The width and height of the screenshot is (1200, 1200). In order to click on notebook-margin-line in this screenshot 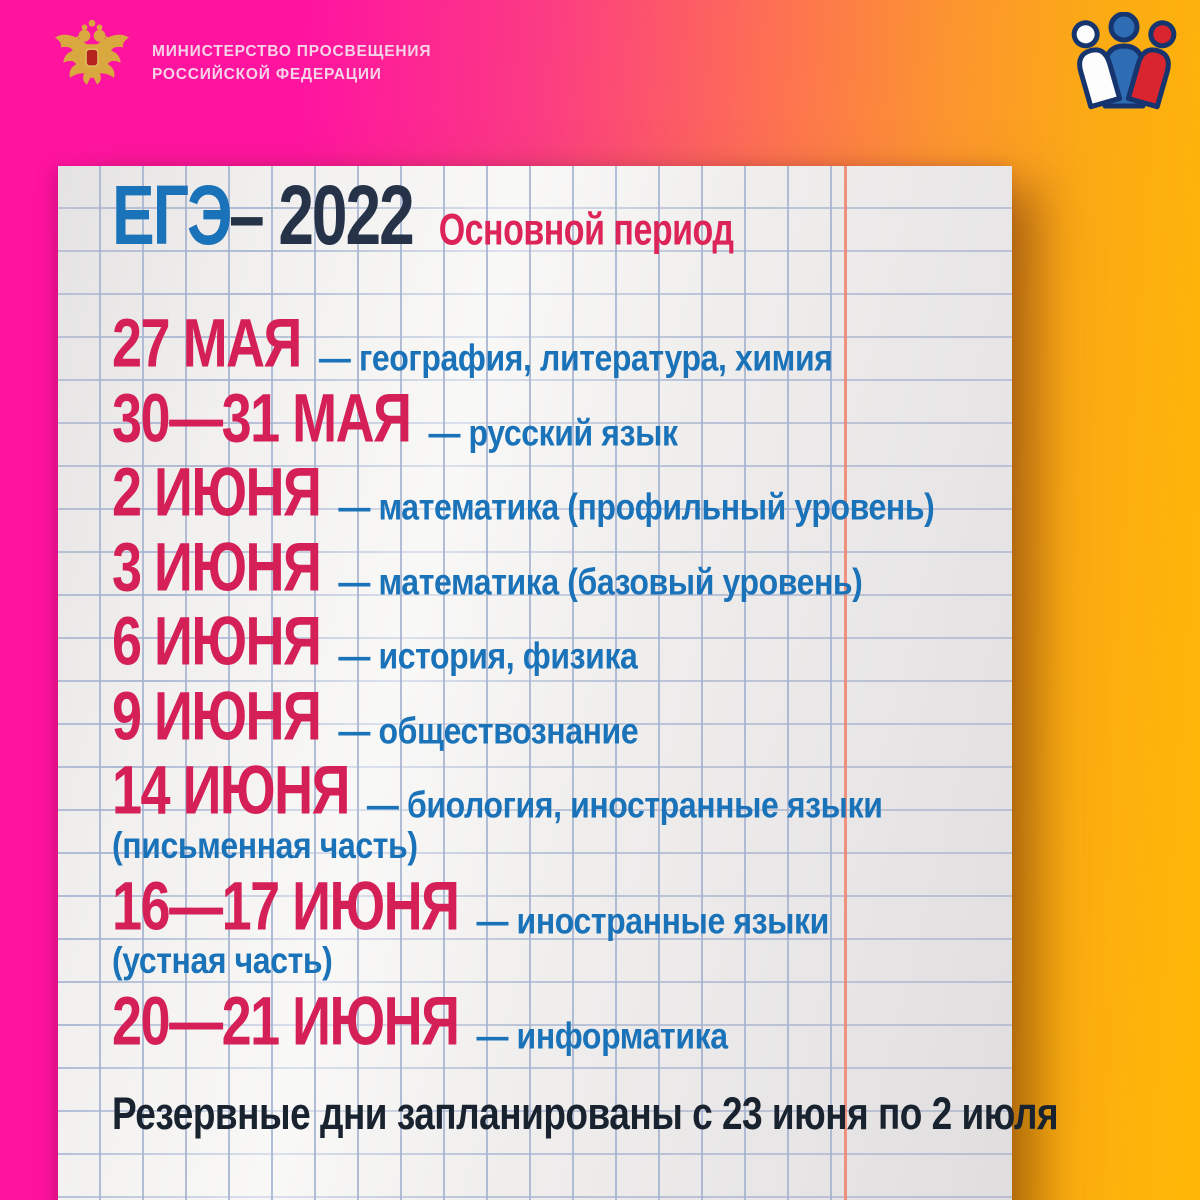, I will do `click(845, 683)`.